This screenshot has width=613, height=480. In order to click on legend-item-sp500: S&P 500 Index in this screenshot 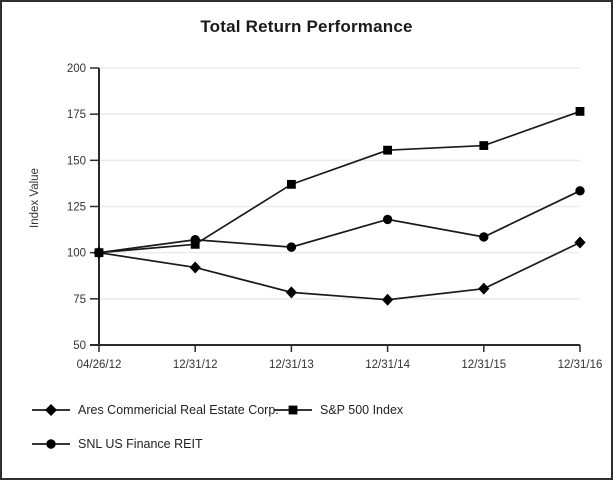, I will do `click(338, 410)`.